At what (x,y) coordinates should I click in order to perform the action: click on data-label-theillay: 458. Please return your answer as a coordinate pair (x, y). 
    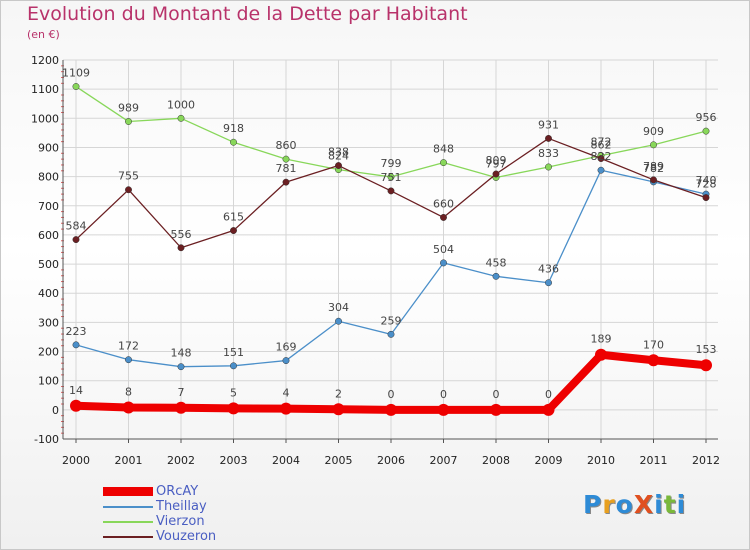
    Looking at the image, I should click on (496, 262).